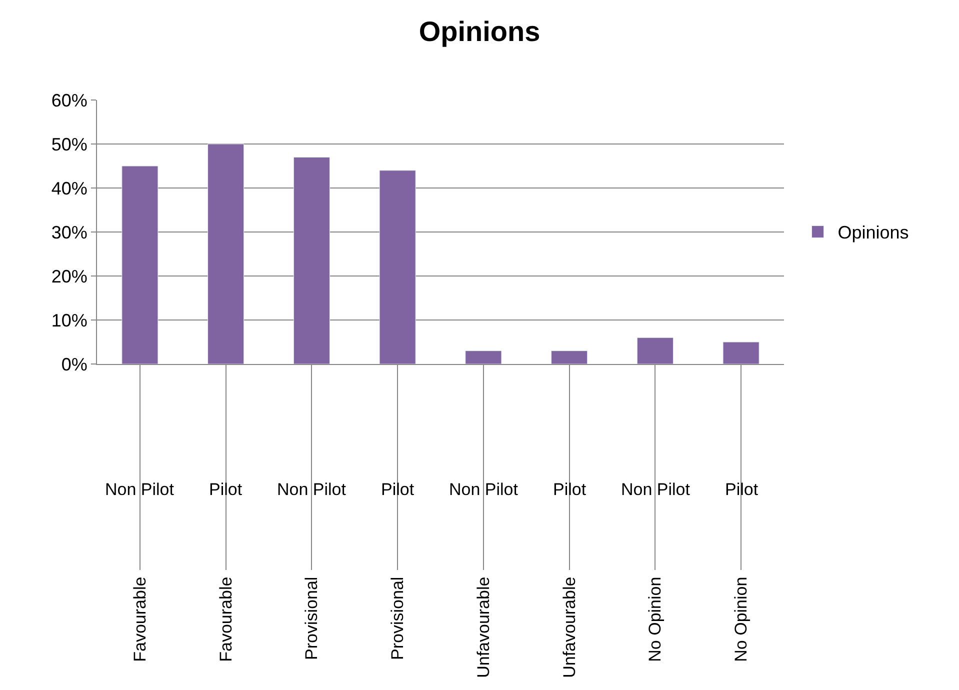  I want to click on y-tick-label: 40%, so click(69, 188).